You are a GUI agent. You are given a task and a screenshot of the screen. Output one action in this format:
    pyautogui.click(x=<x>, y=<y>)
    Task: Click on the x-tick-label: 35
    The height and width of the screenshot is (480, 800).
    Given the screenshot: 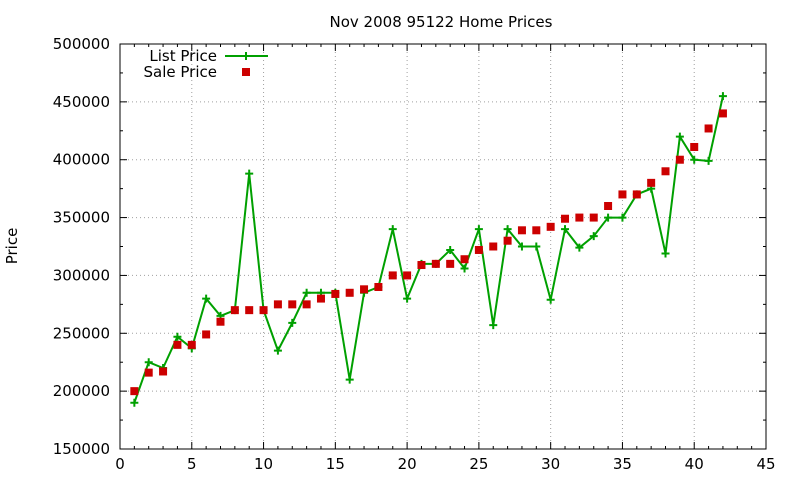 What is the action you would take?
    pyautogui.click(x=622, y=464)
    